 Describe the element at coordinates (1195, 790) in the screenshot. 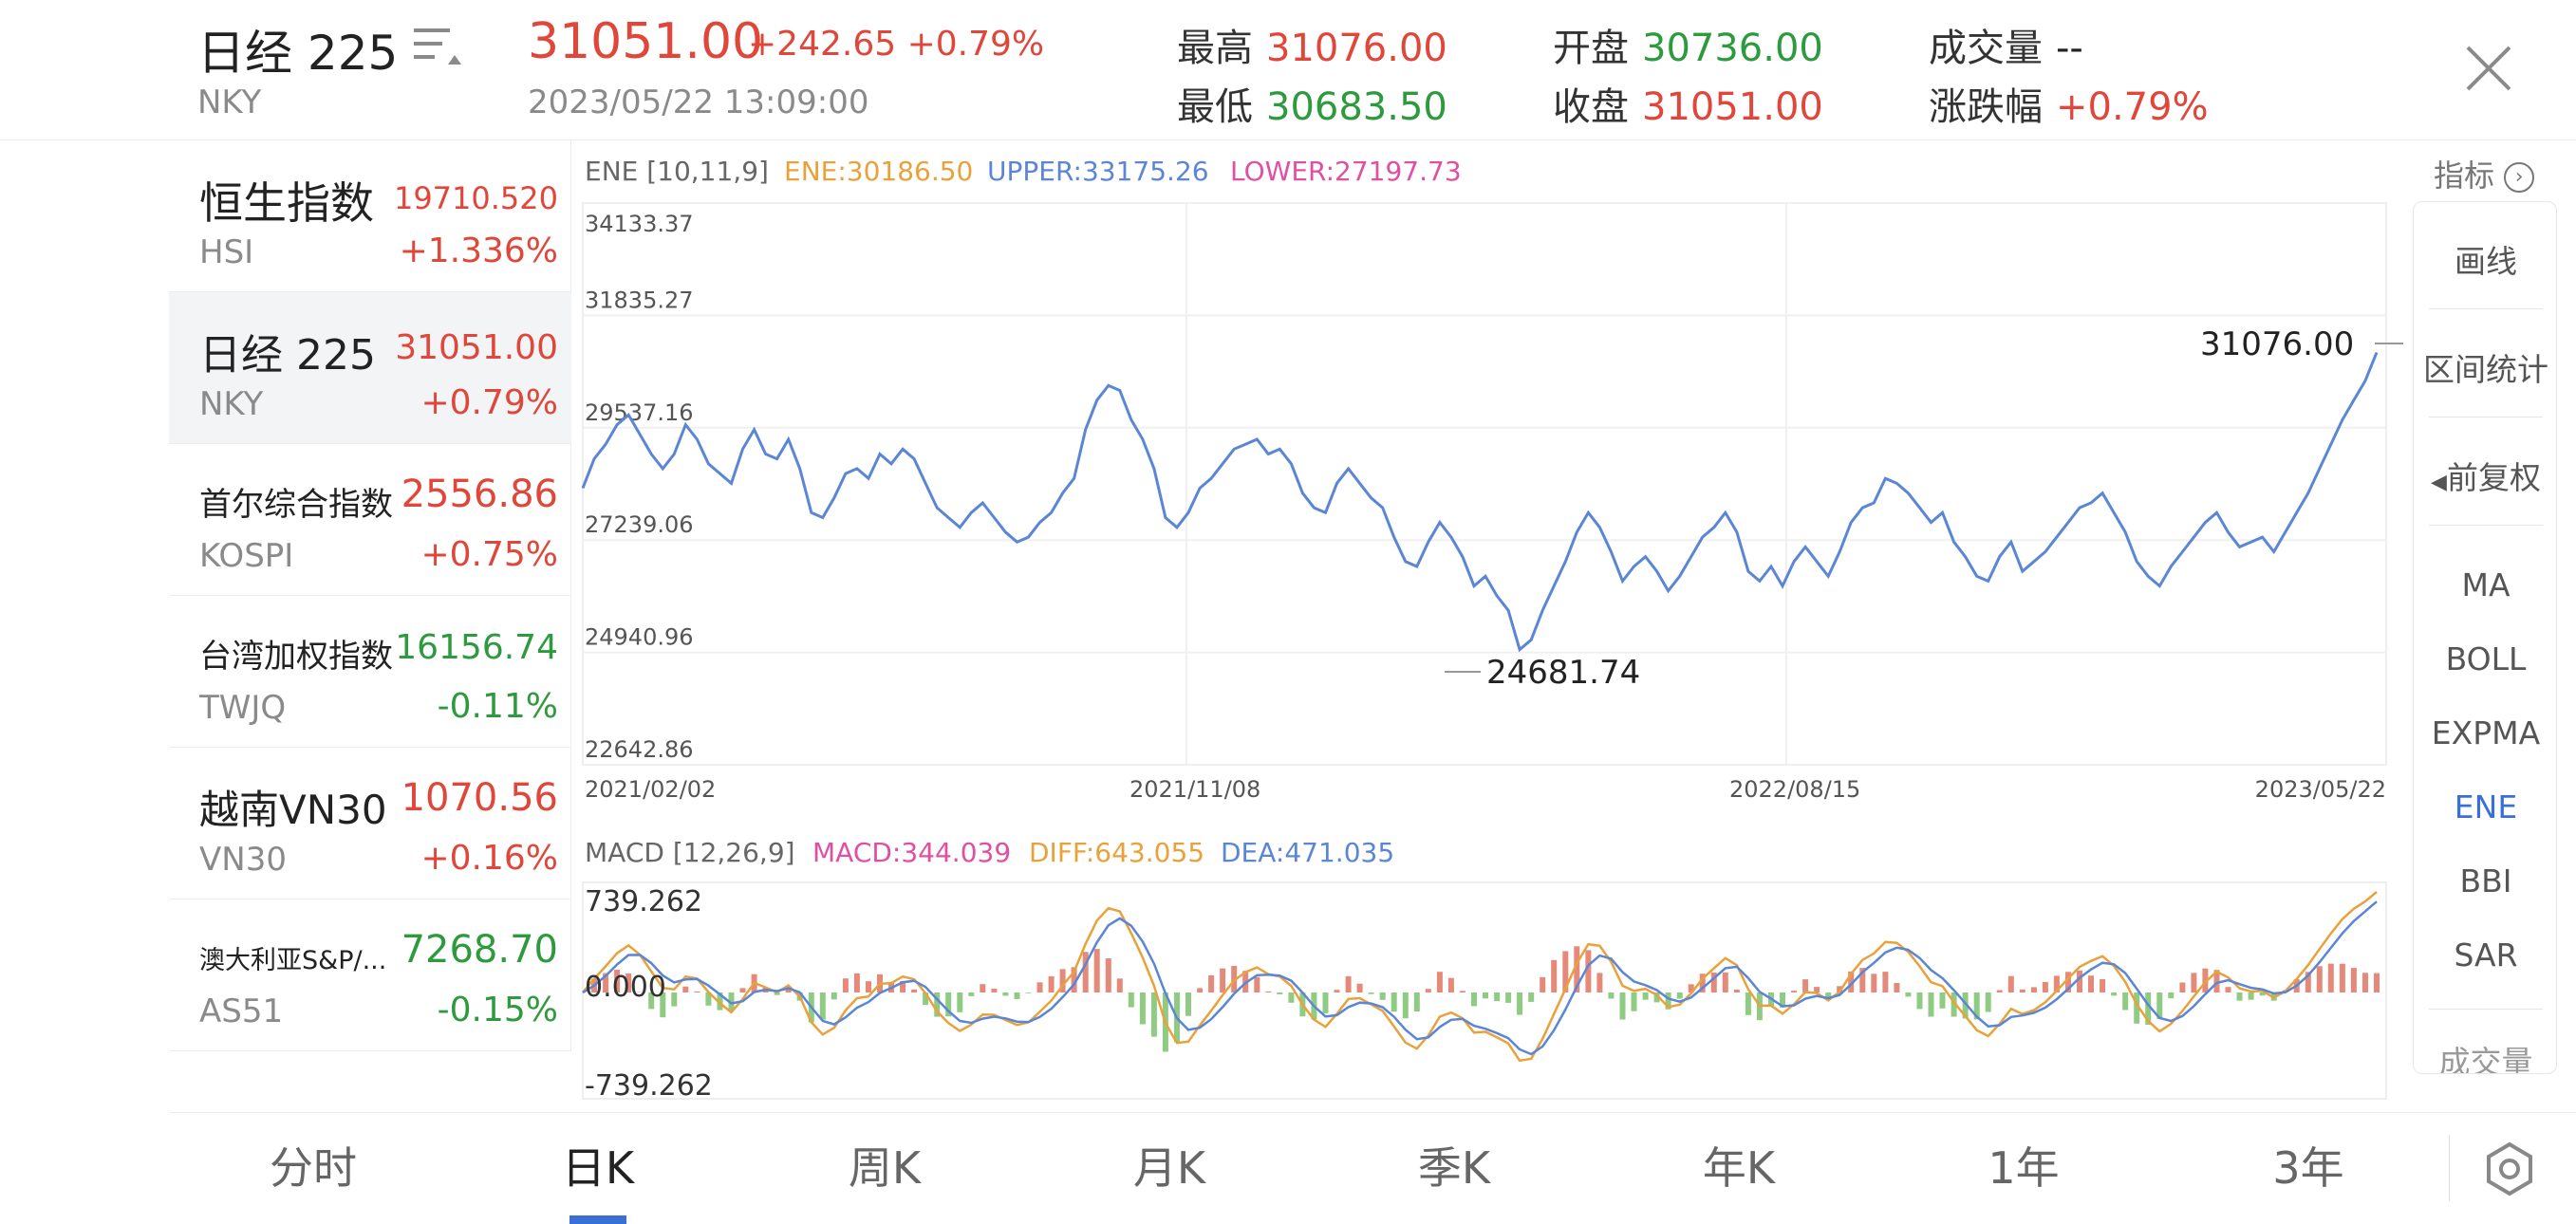

I see `x-tick-label: 2021/11/08` at that location.